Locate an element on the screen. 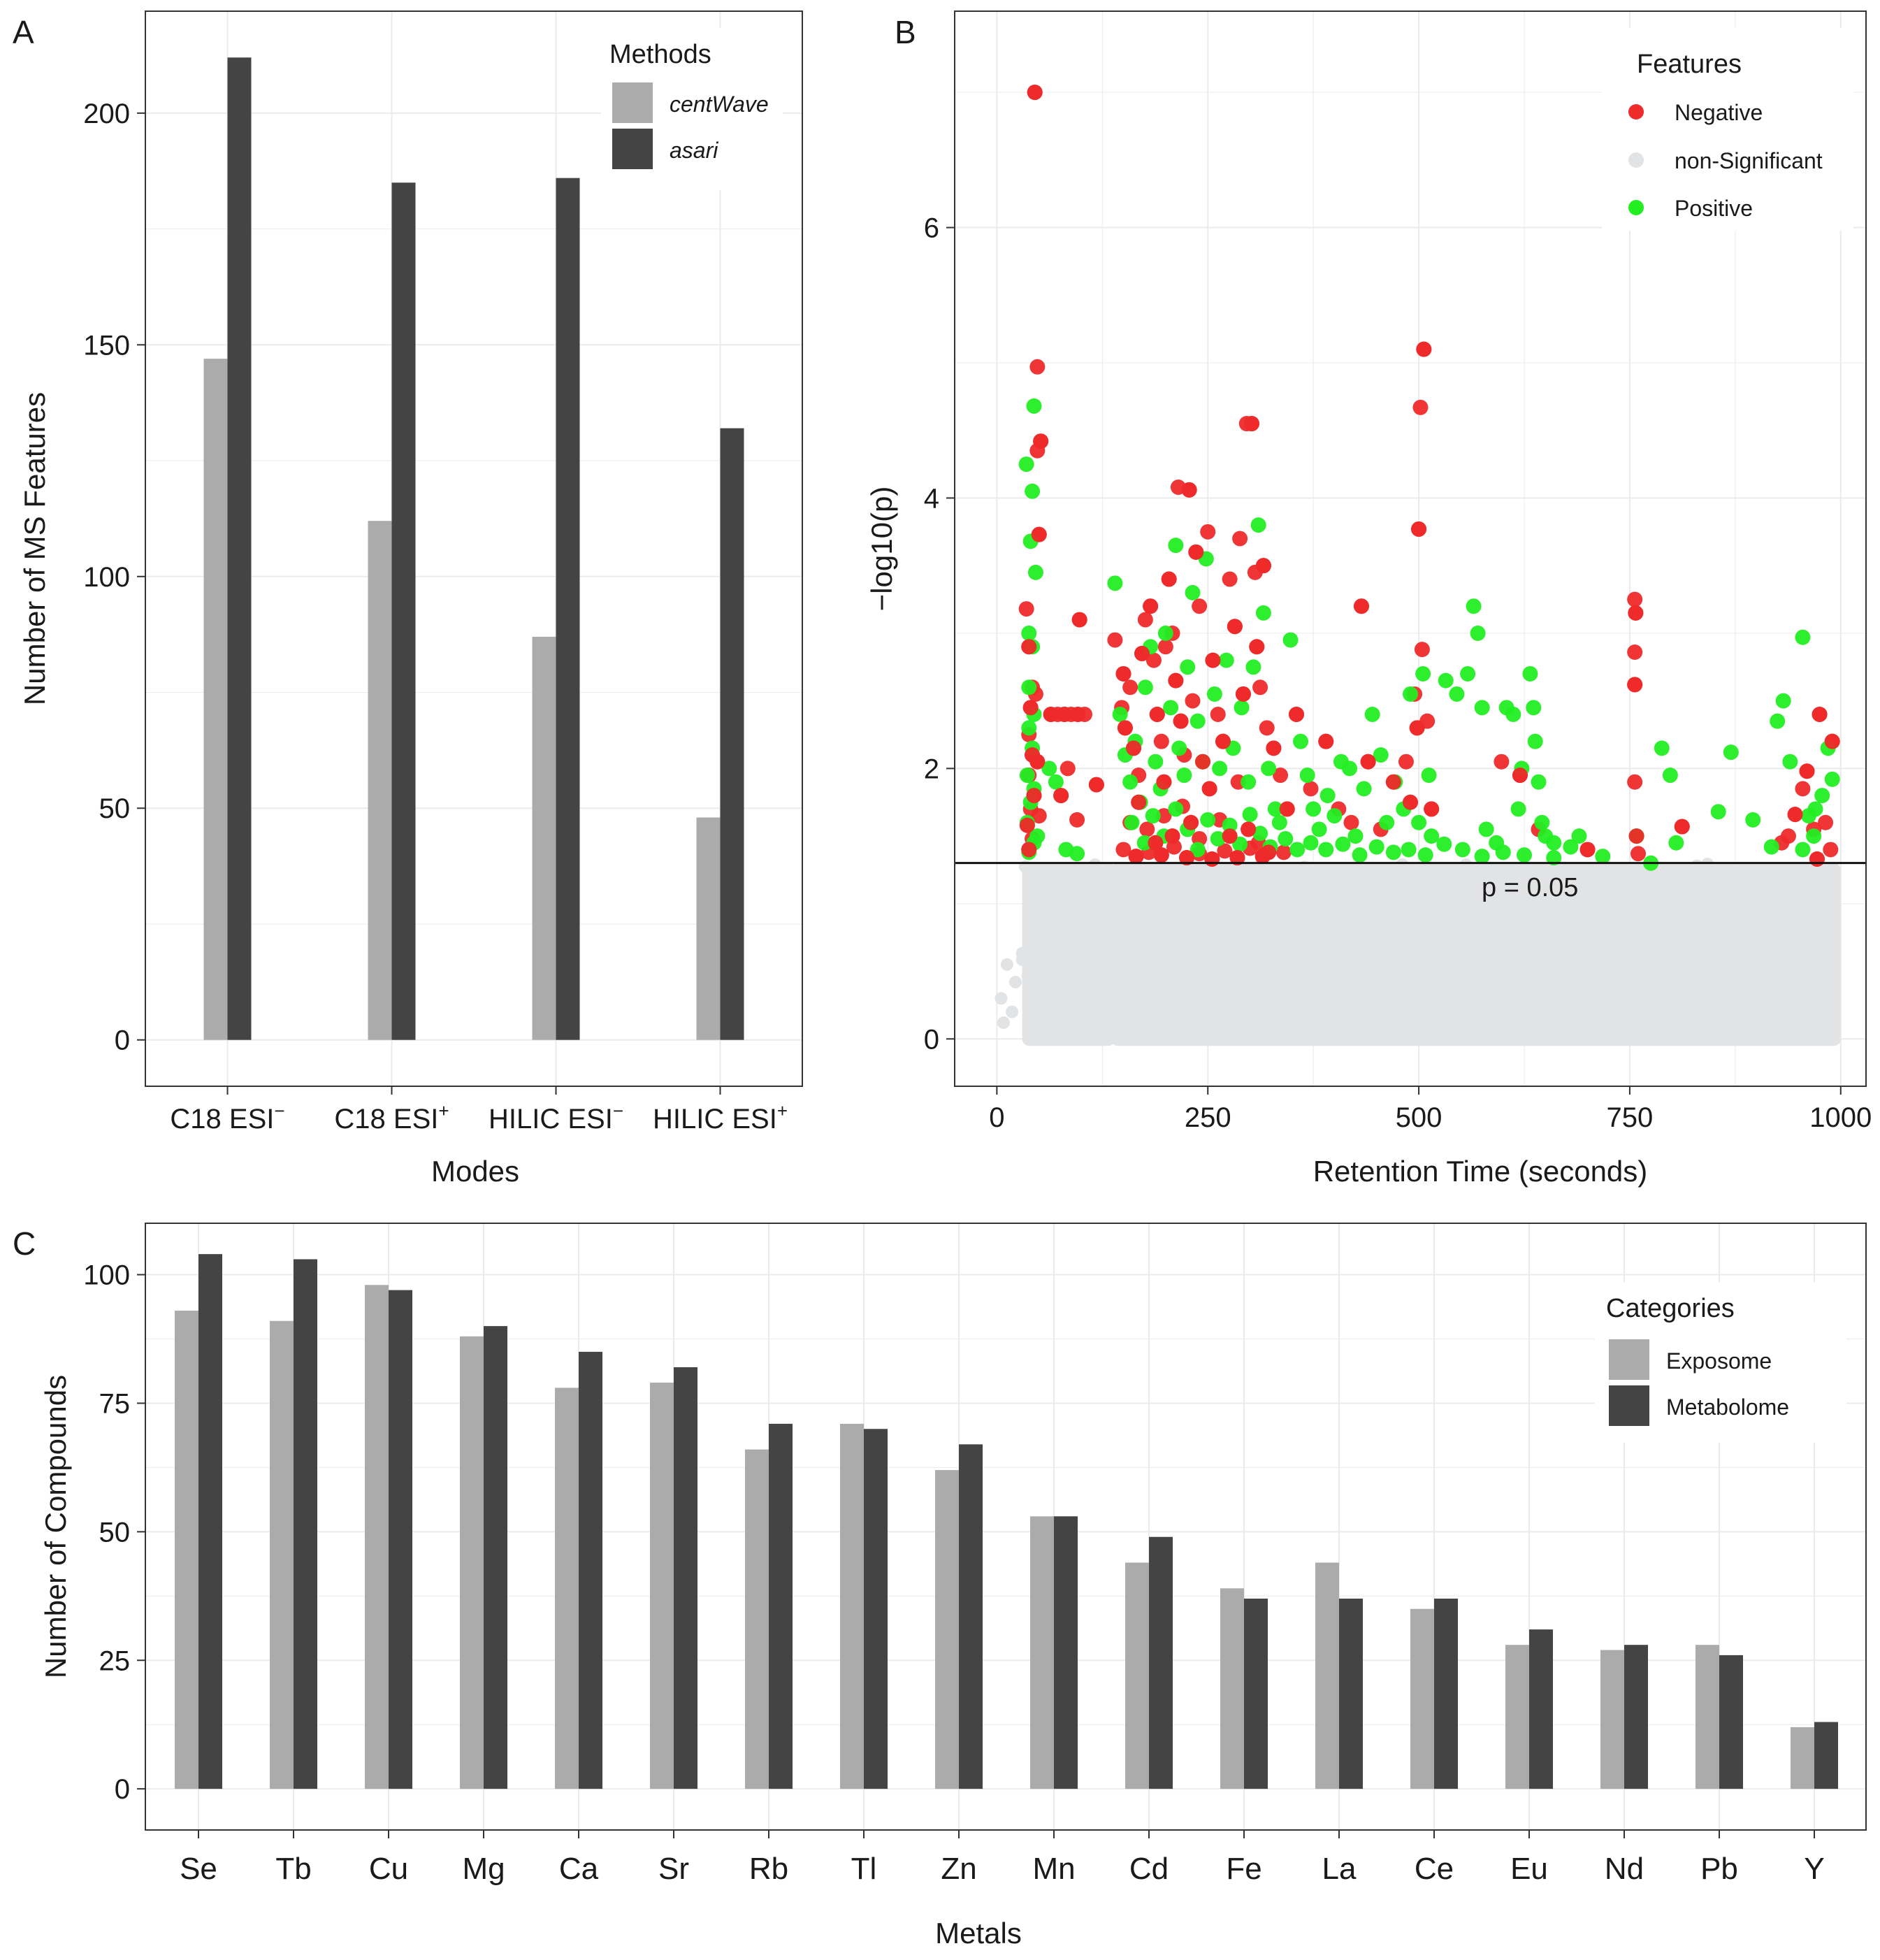  legend-swatch-exposome is located at coordinates (1629, 1359).